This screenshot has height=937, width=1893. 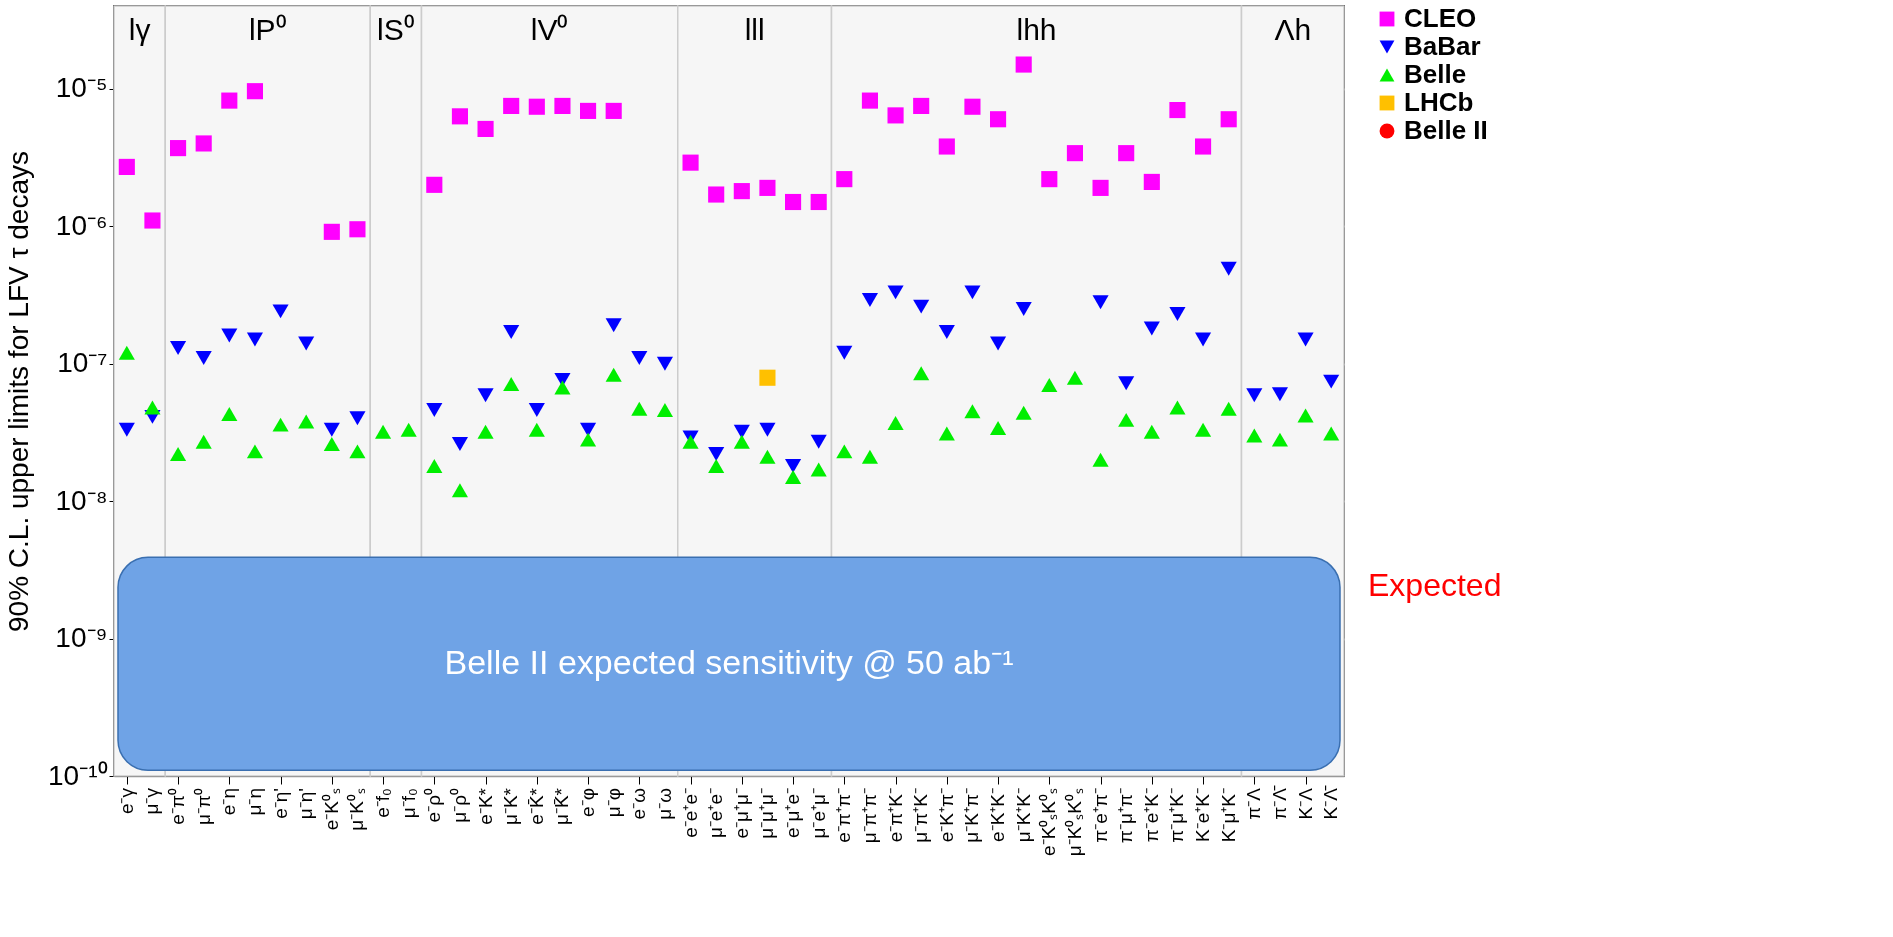 I want to click on x-tick-label: μ⁻η, so click(x=254, y=802).